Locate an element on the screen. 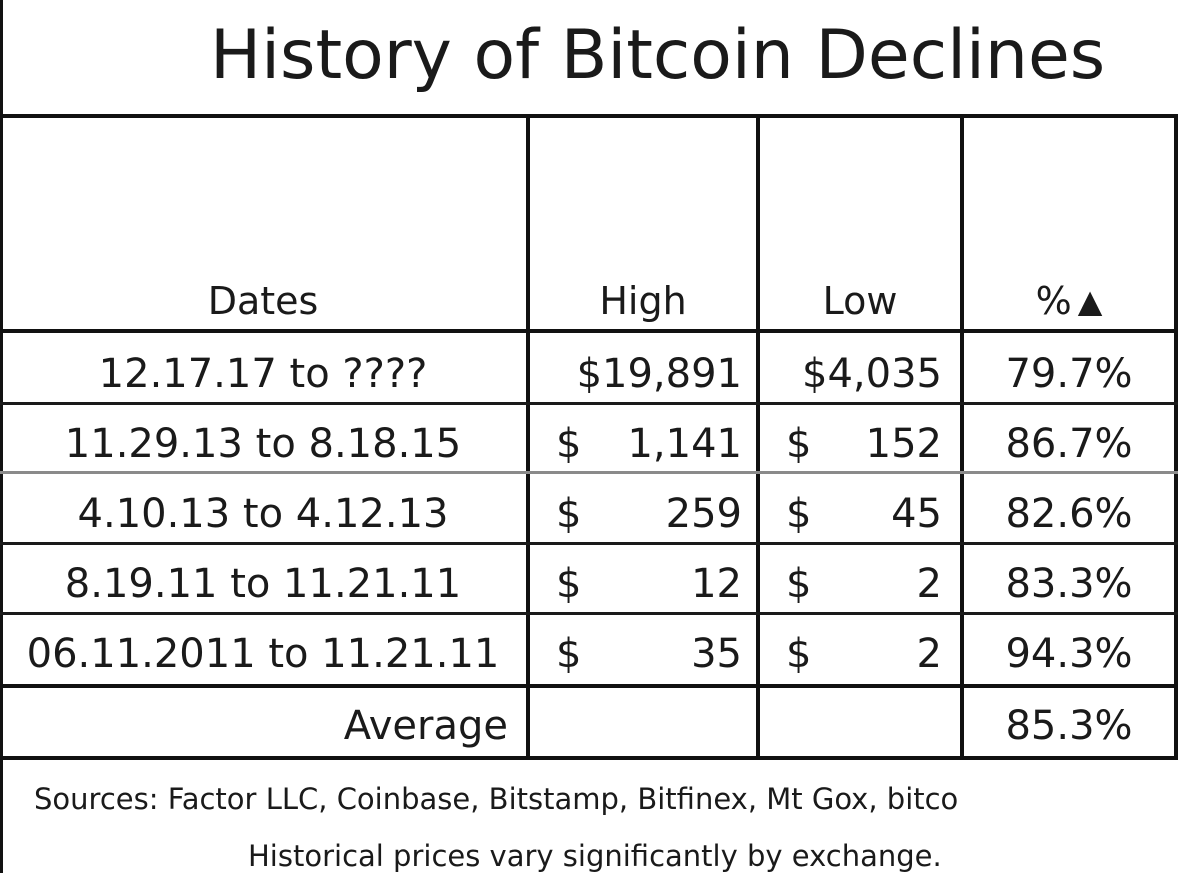  row-3-high-currency: $ is located at coordinates (569, 514).